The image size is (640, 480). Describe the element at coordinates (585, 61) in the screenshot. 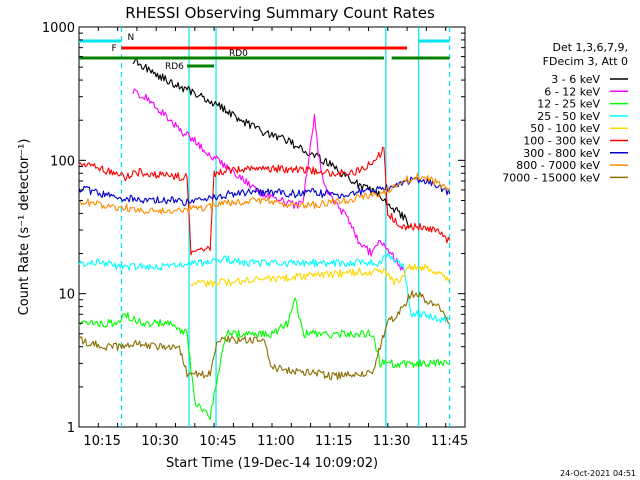

I see `legend-header: FDecim 3, Att 0` at that location.